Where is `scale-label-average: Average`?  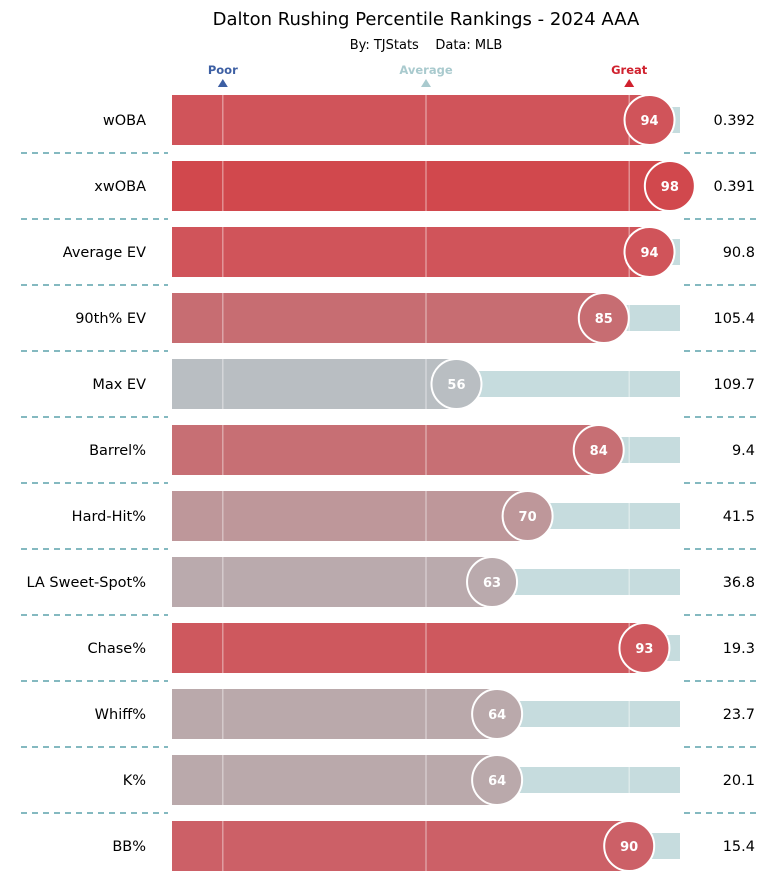
scale-label-average: Average is located at coordinates (425, 70).